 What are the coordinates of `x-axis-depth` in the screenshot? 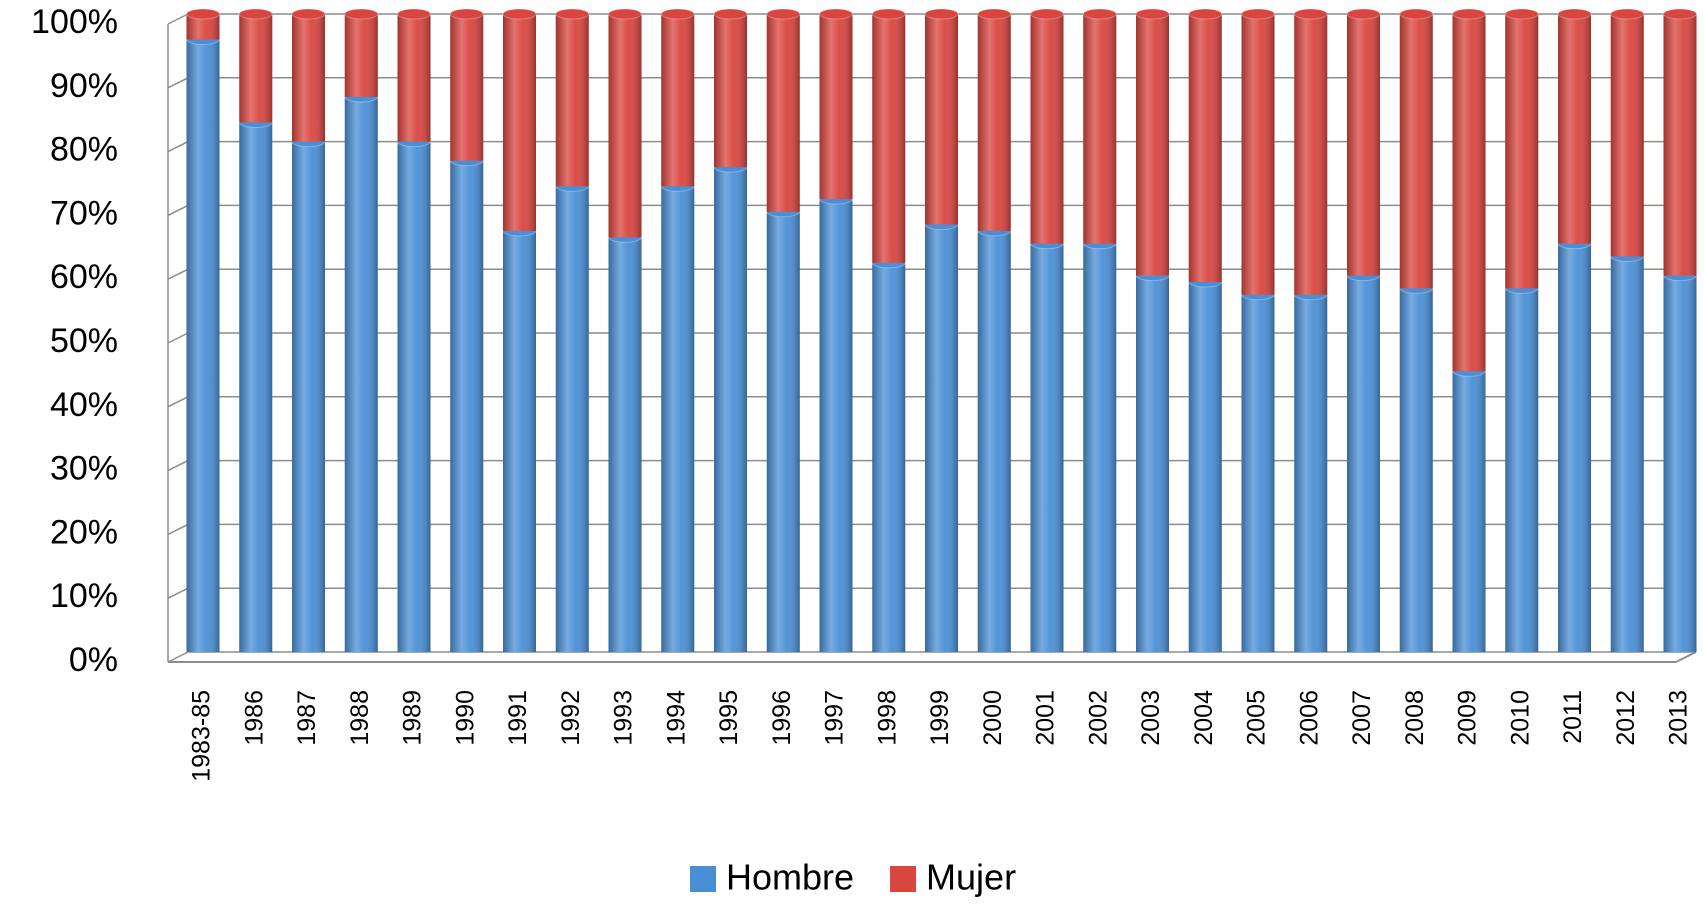 It's located at (1686, 657).